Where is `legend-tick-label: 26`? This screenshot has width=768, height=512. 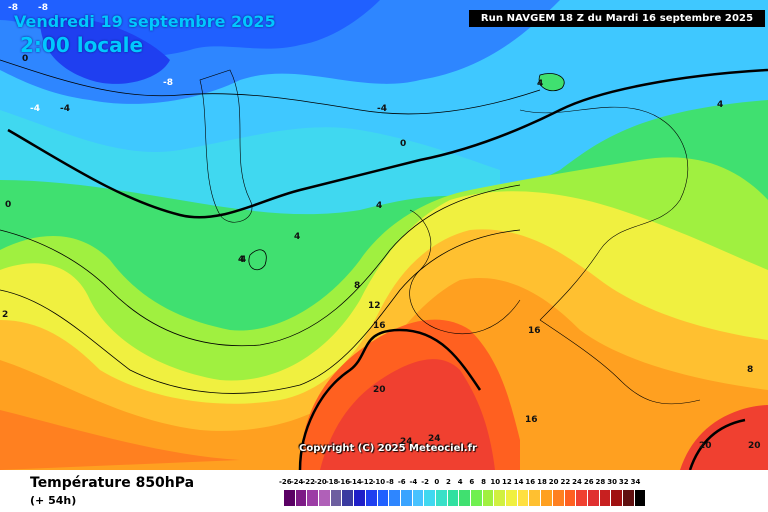
legend-tick-label: 26 is located at coordinates (588, 482).